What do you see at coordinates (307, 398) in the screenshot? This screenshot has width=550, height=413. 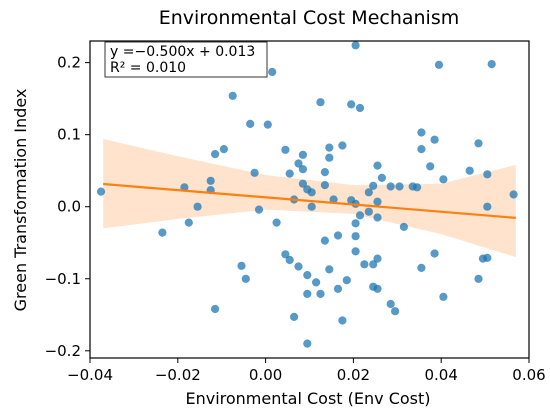 I see `x-axis-label: Environmental Cost (Env Cost)` at bounding box center [307, 398].